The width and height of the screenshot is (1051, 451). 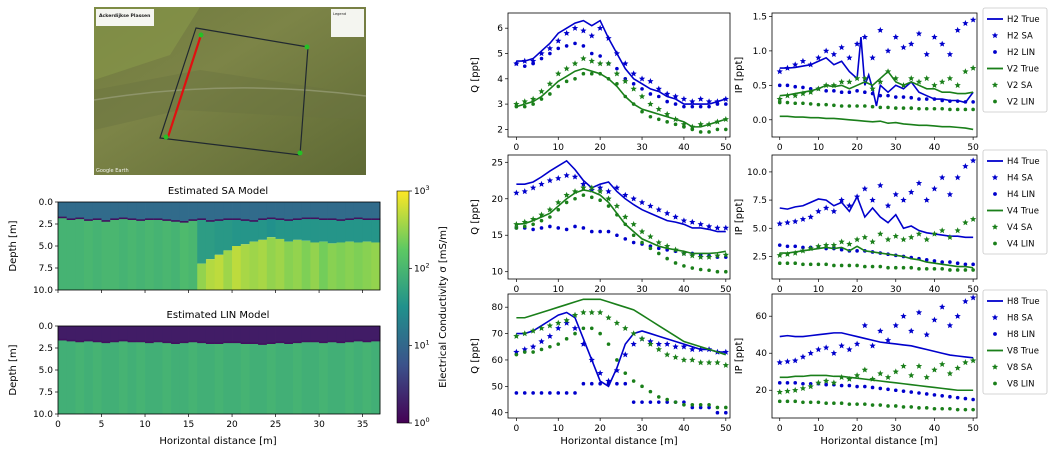 I want to click on xtick-label: 40, so click(x=935, y=148).